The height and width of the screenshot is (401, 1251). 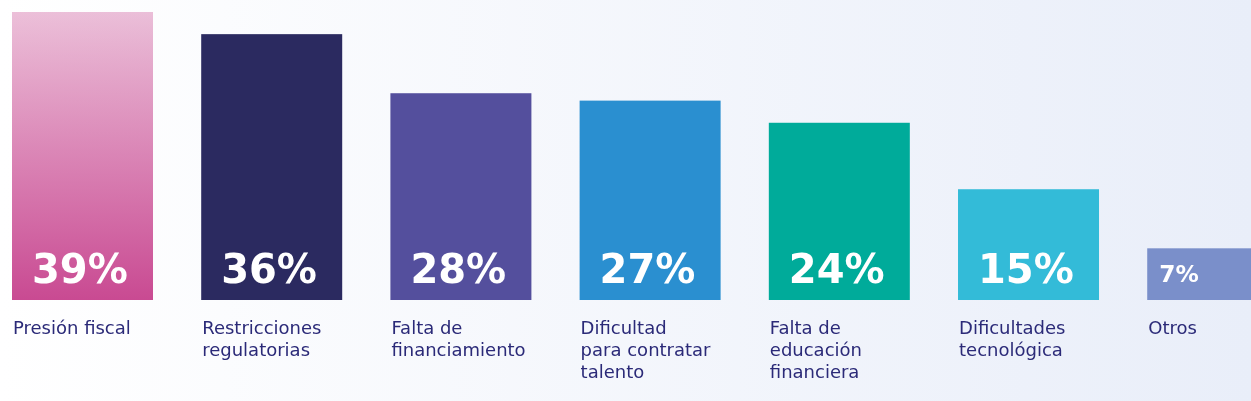 What do you see at coordinates (815, 349) in the screenshot?
I see `x-tick-label: Falta de educación financiera` at bounding box center [815, 349].